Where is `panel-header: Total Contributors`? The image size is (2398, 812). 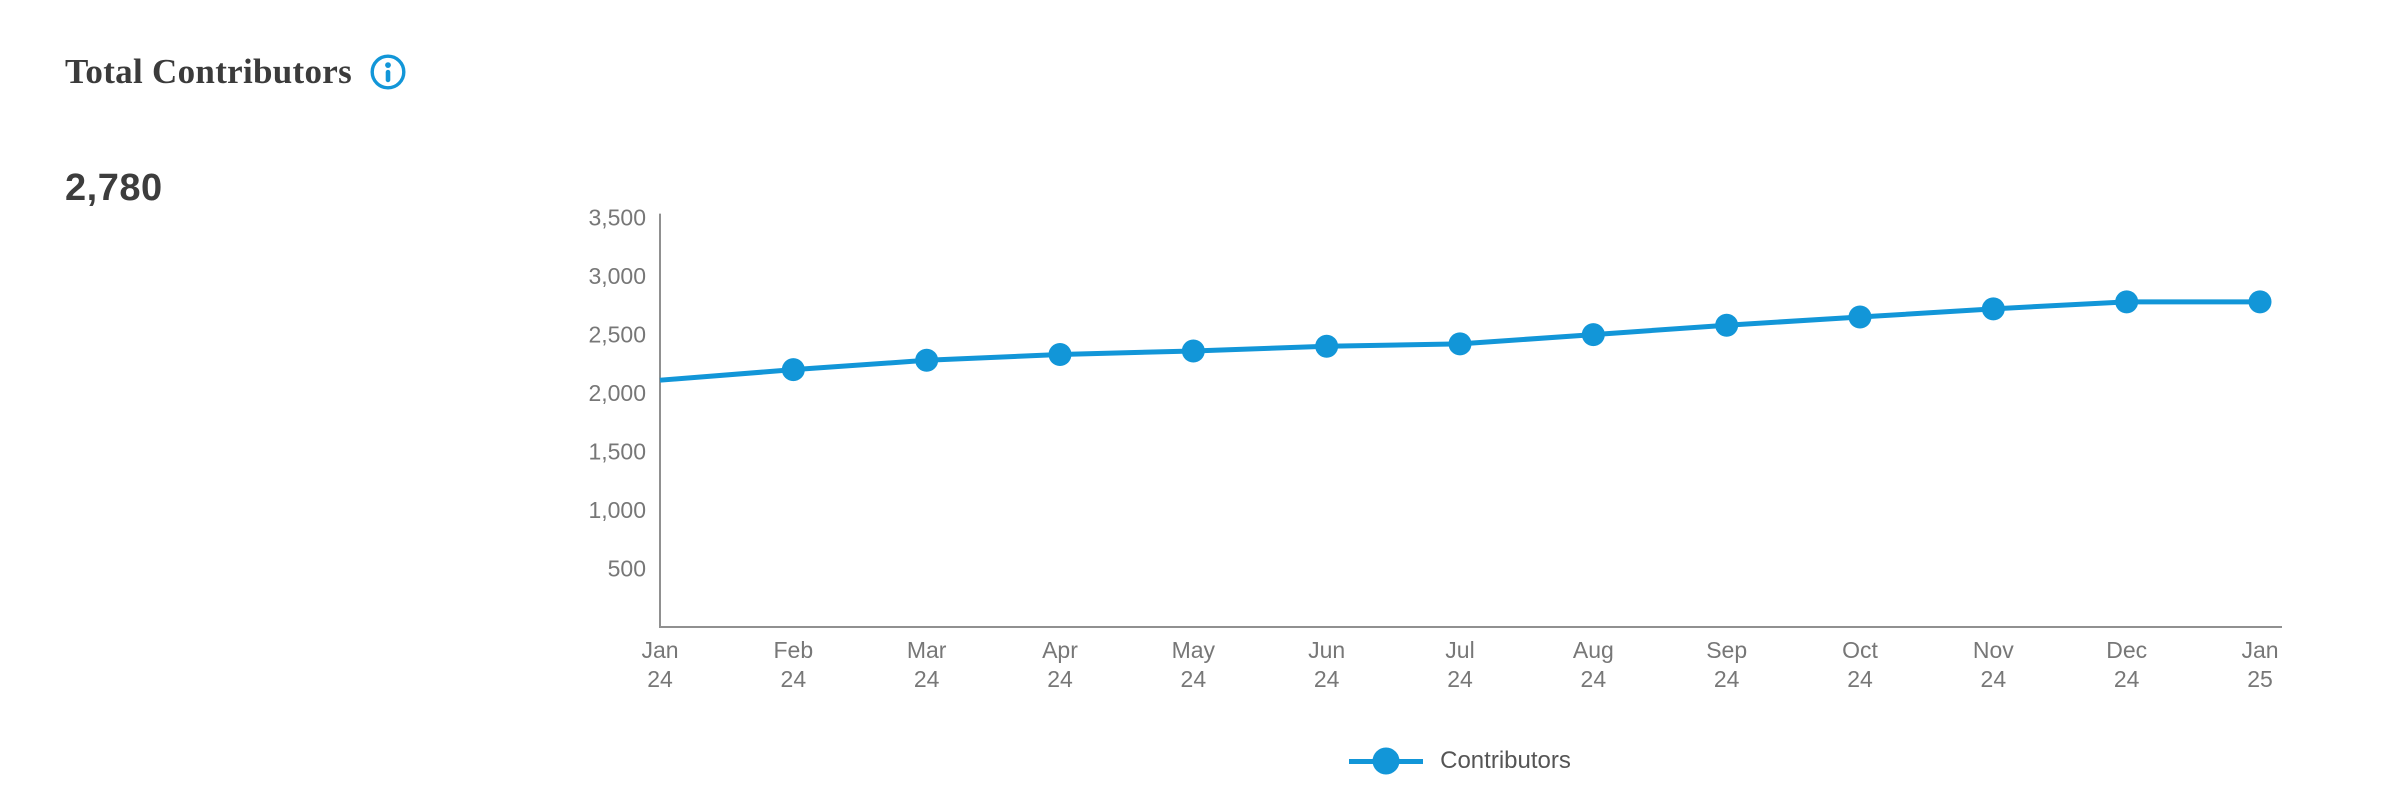
panel-header: Total Contributors is located at coordinates (236, 72).